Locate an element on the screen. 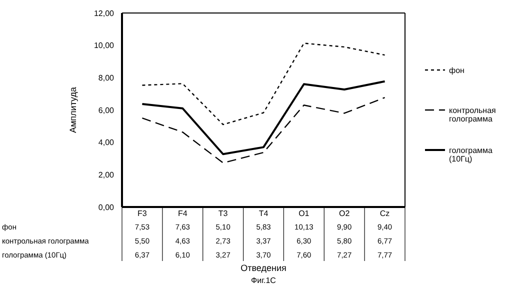  text: Фиг.1С is located at coordinates (263, 280).